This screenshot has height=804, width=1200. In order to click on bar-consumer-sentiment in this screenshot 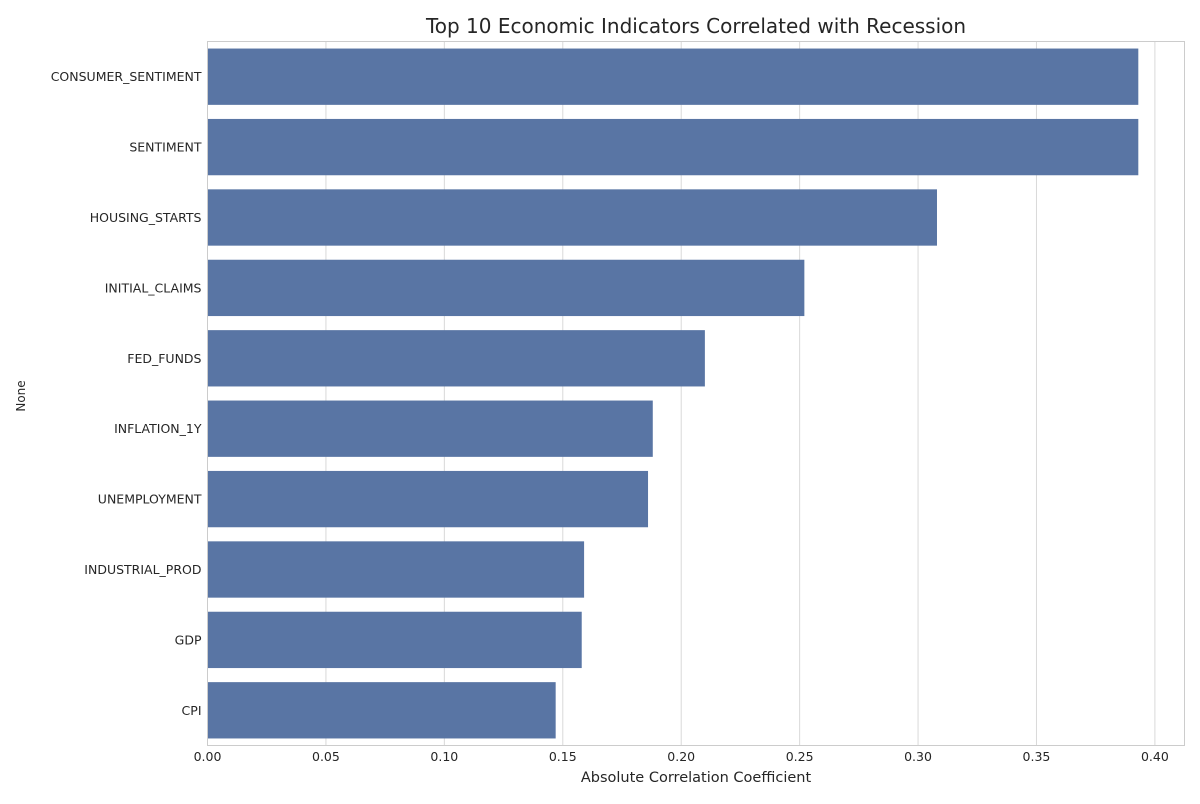, I will do `click(673, 76)`.